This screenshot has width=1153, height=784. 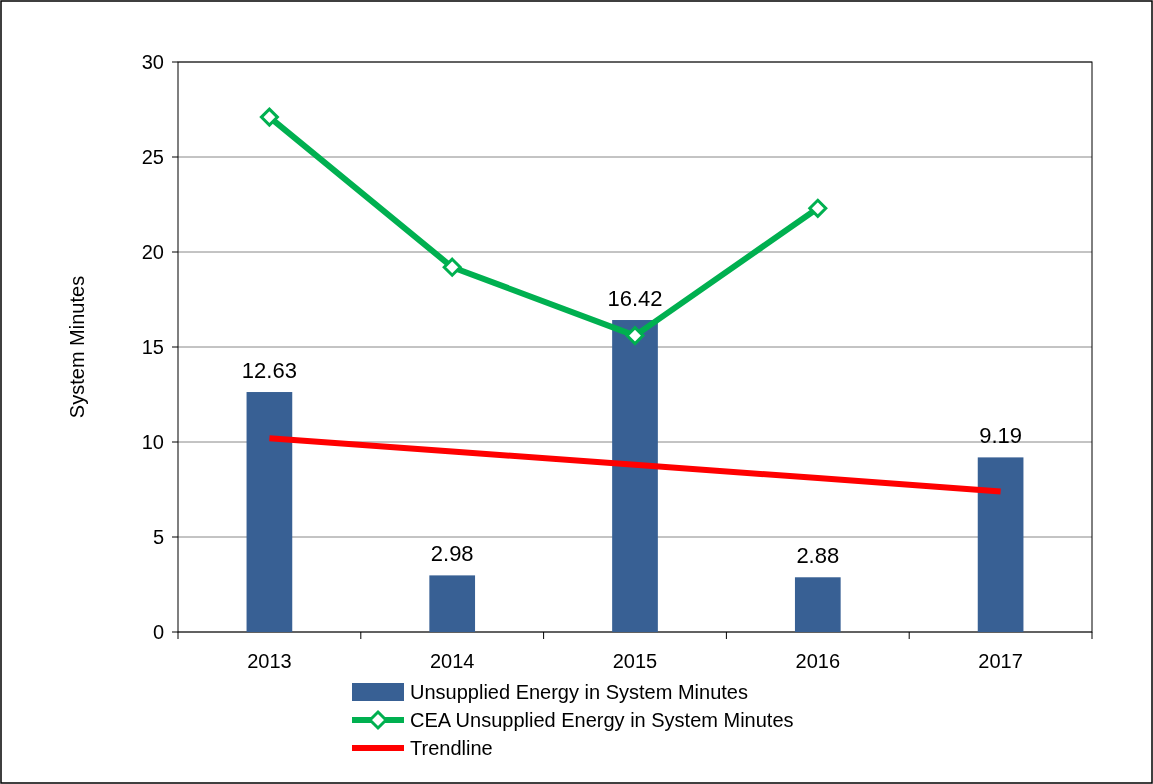 What do you see at coordinates (158, 632) in the screenshot?
I see `y-tick-label: 0` at bounding box center [158, 632].